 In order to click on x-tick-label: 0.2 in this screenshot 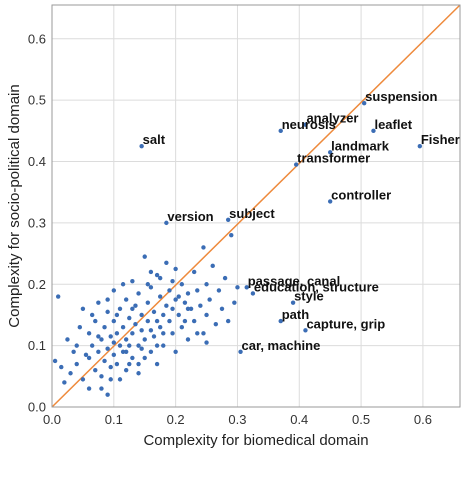, I will do `click(176, 419)`.